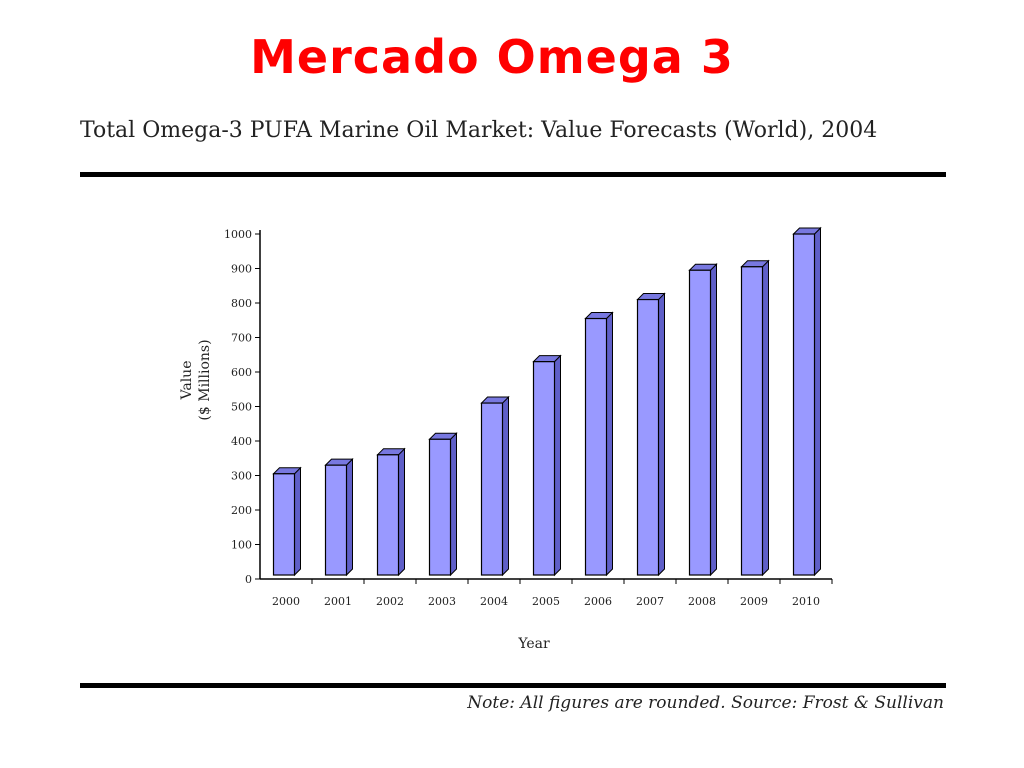 The image size is (1024, 768). I want to click on x-tick-label: 2008, so click(702, 601).